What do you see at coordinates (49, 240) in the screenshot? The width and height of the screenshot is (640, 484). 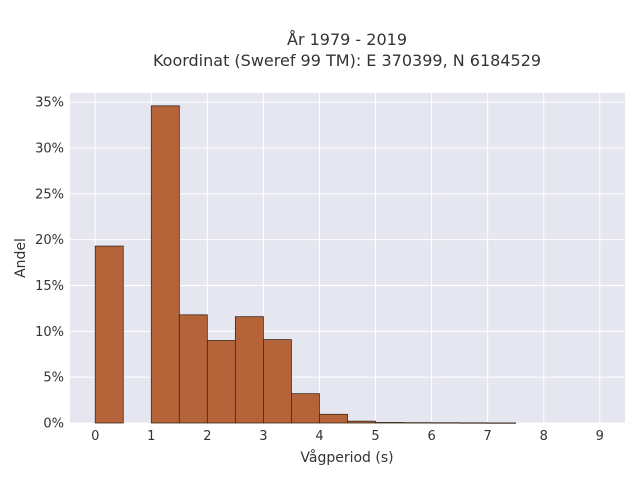 I see `y-tick-label: 20%` at bounding box center [49, 240].